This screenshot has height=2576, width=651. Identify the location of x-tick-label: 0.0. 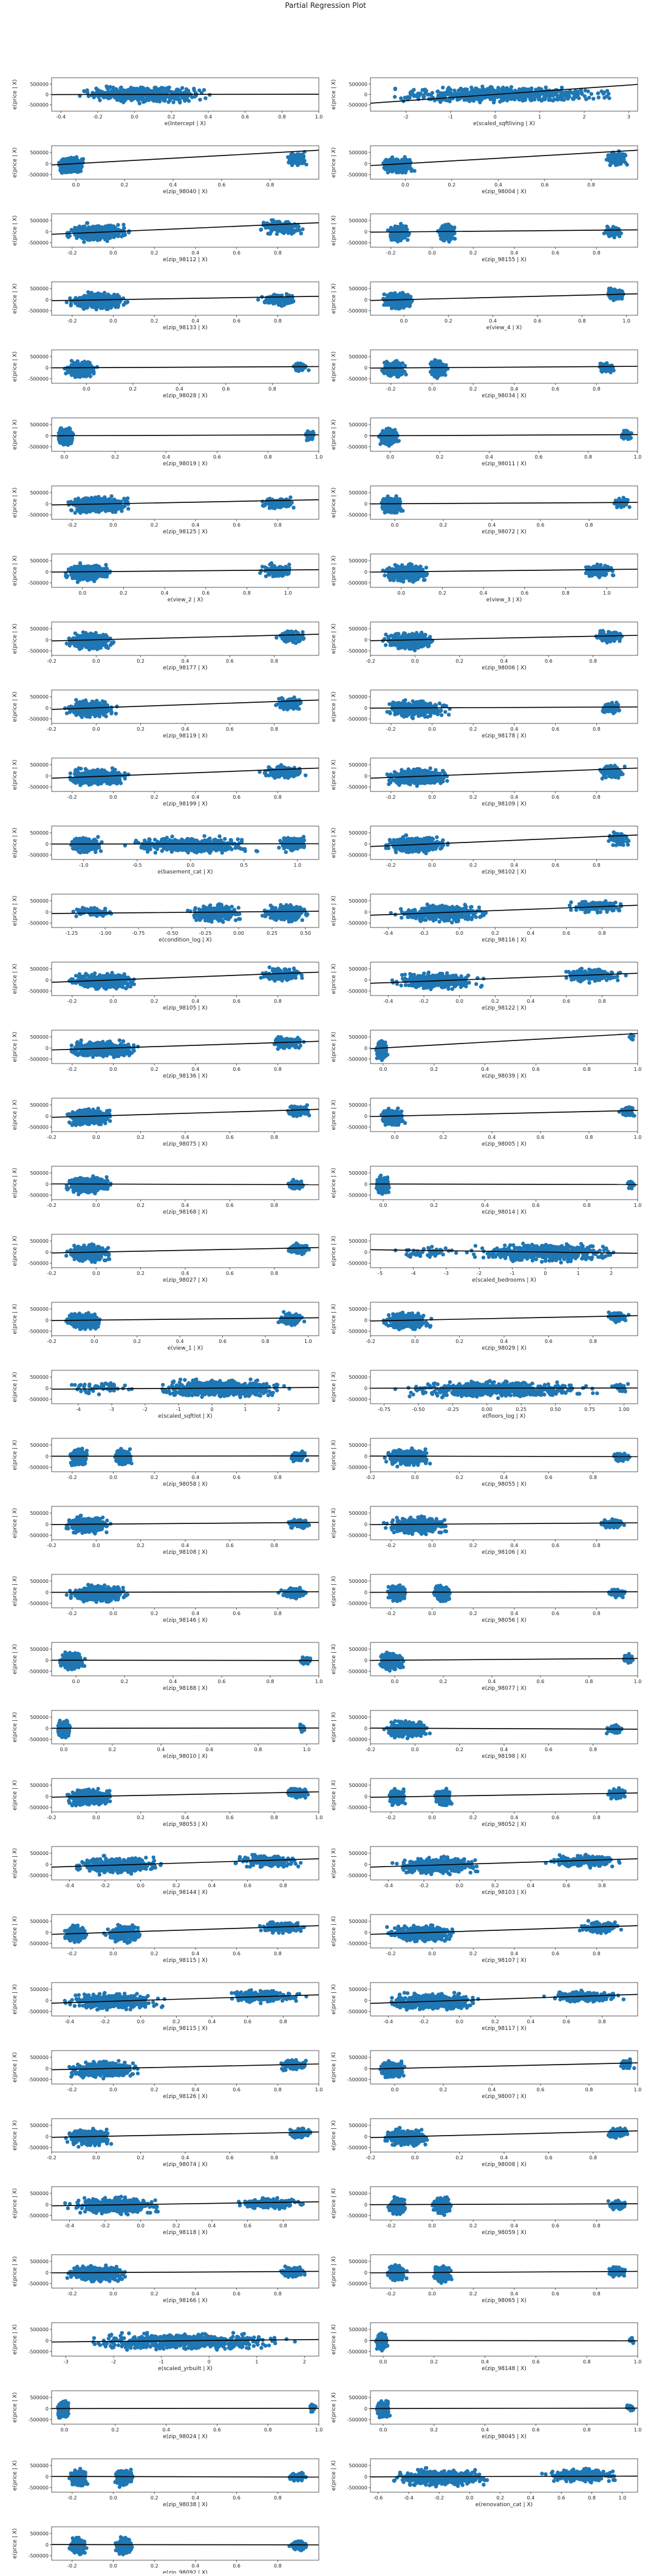
(405, 185).